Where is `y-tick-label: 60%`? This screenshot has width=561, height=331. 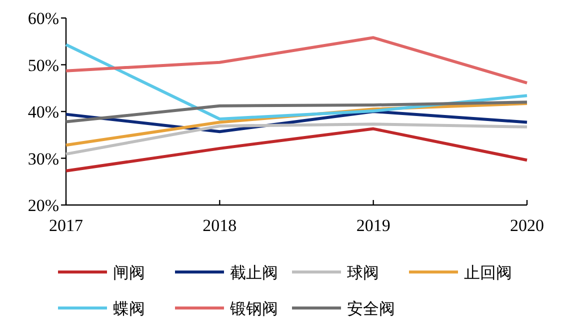
y-tick-label: 60% is located at coordinates (43, 18).